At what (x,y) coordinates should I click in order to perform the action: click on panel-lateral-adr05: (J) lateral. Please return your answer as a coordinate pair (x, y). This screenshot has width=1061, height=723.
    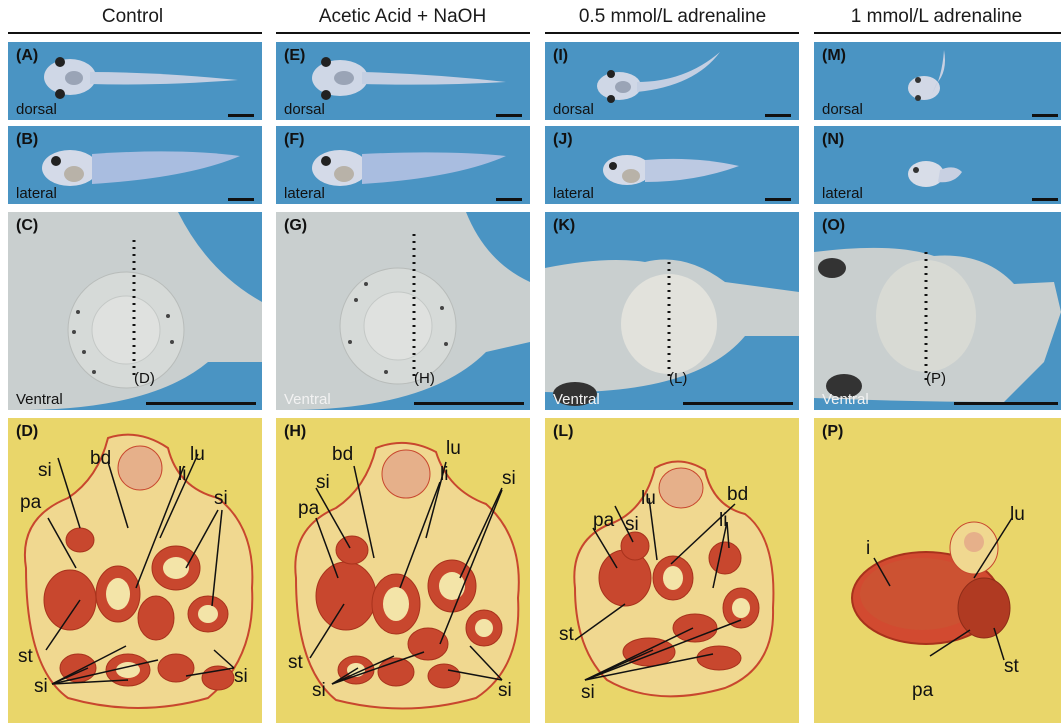
    Looking at the image, I should click on (672, 165).